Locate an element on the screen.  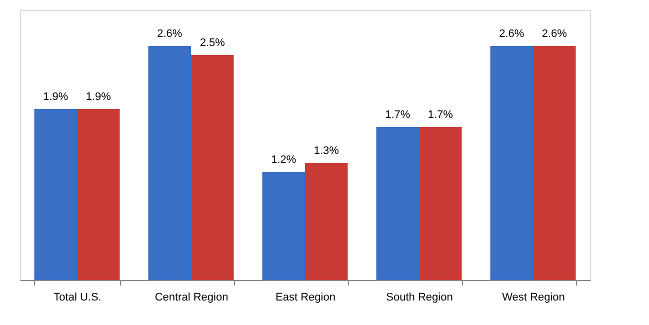
x-tick-label: Total U.S. is located at coordinates (78, 298).